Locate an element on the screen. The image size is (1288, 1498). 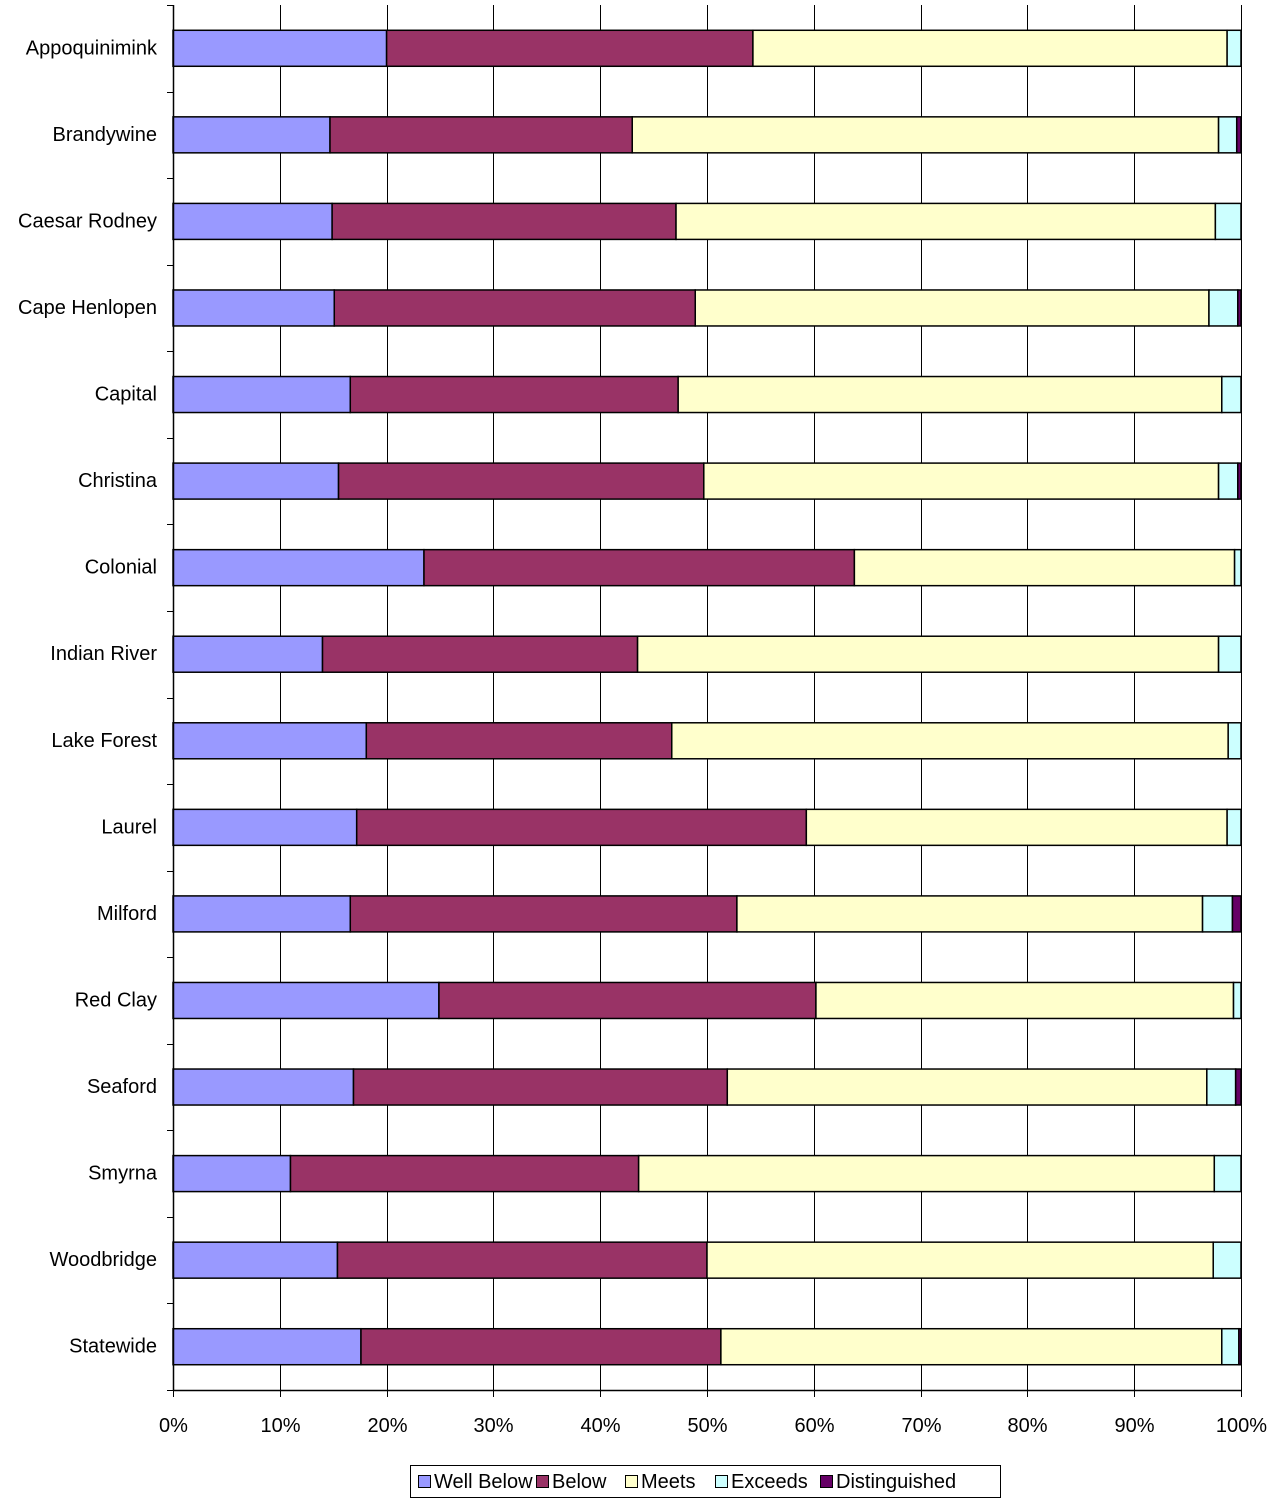
category-label: Laurel is located at coordinates (129, 827).